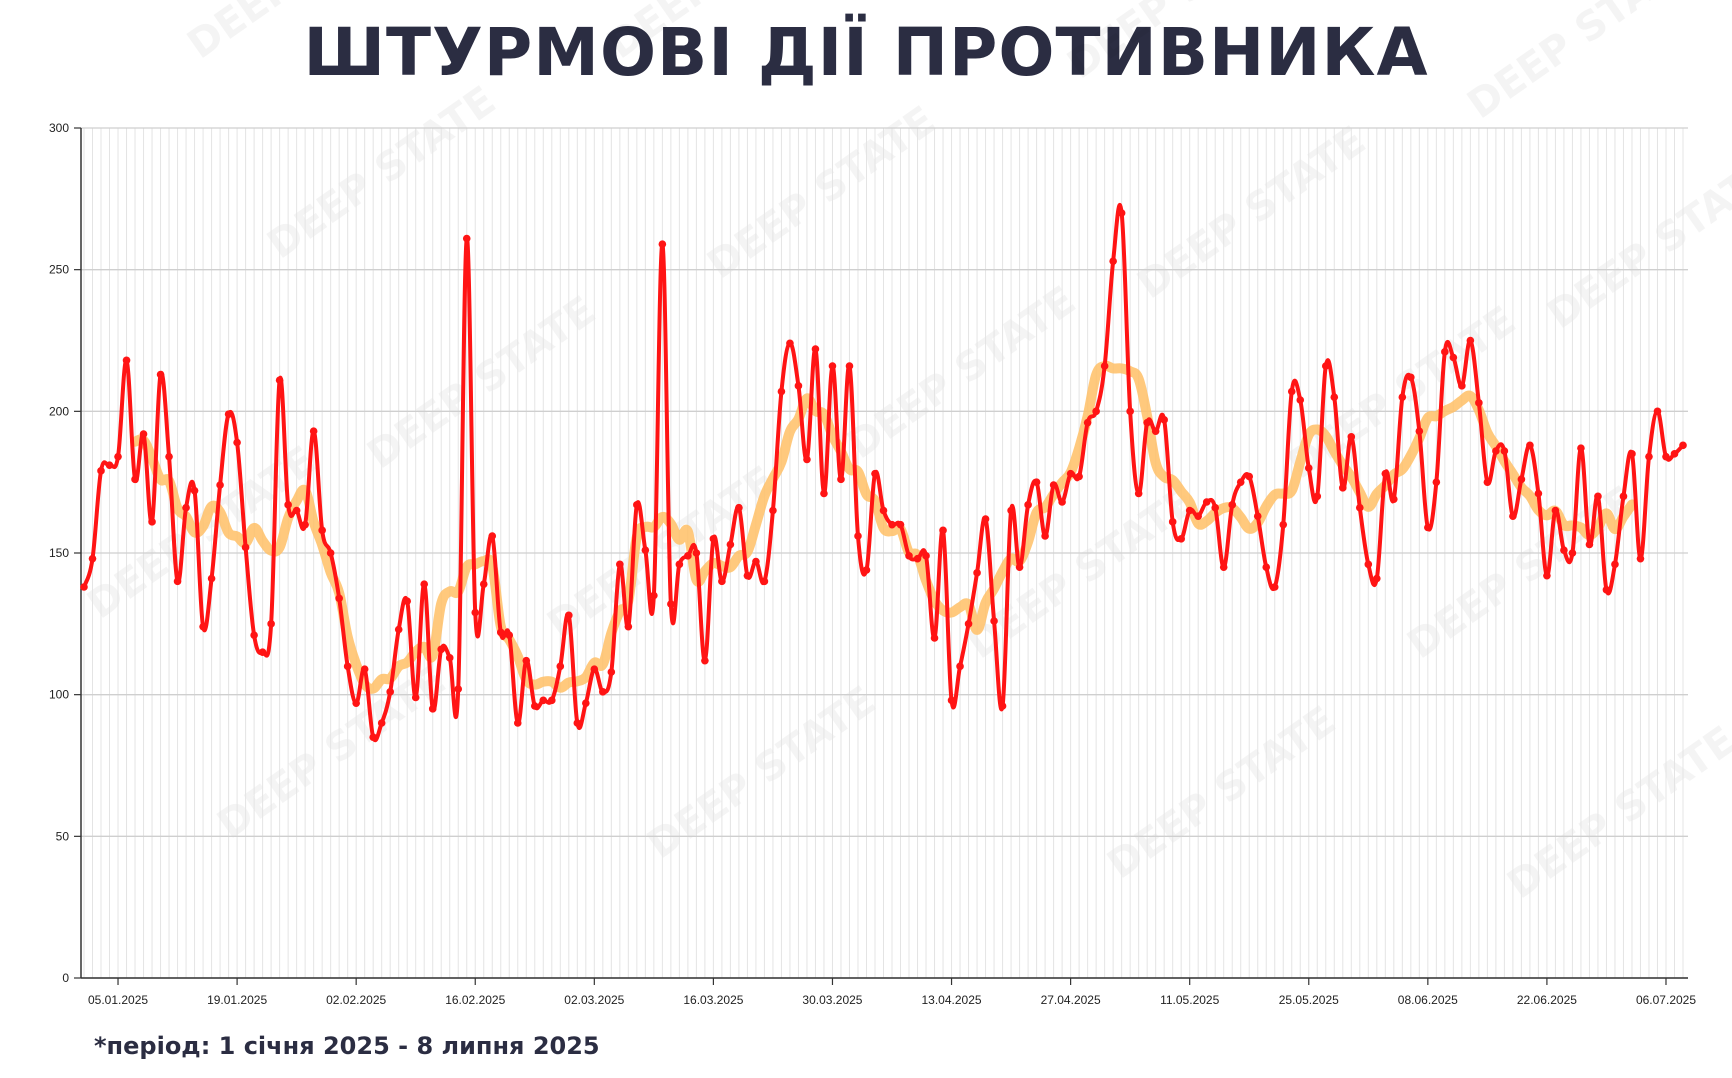  Describe the element at coordinates (356, 1000) in the screenshot. I see `x-tick-label: 02.02.2025` at that location.